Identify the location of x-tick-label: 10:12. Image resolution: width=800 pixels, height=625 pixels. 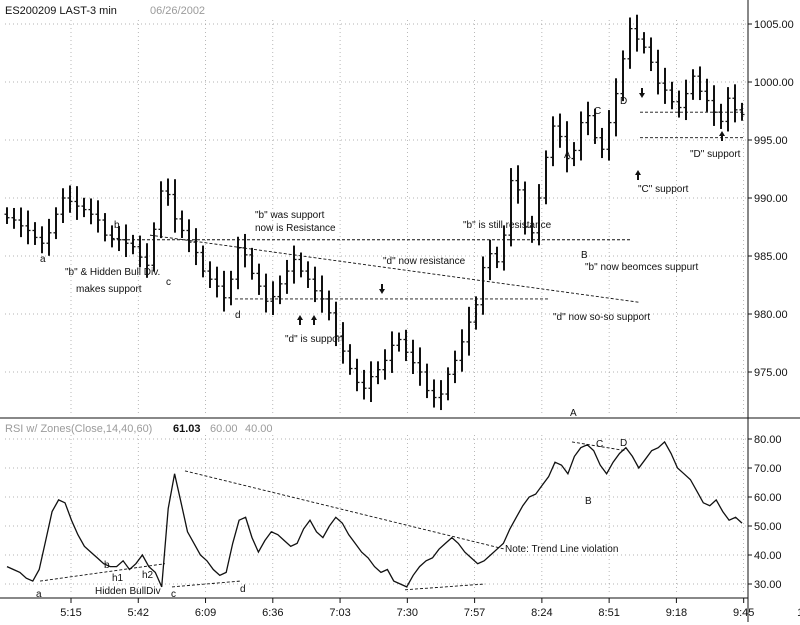
(798, 613).